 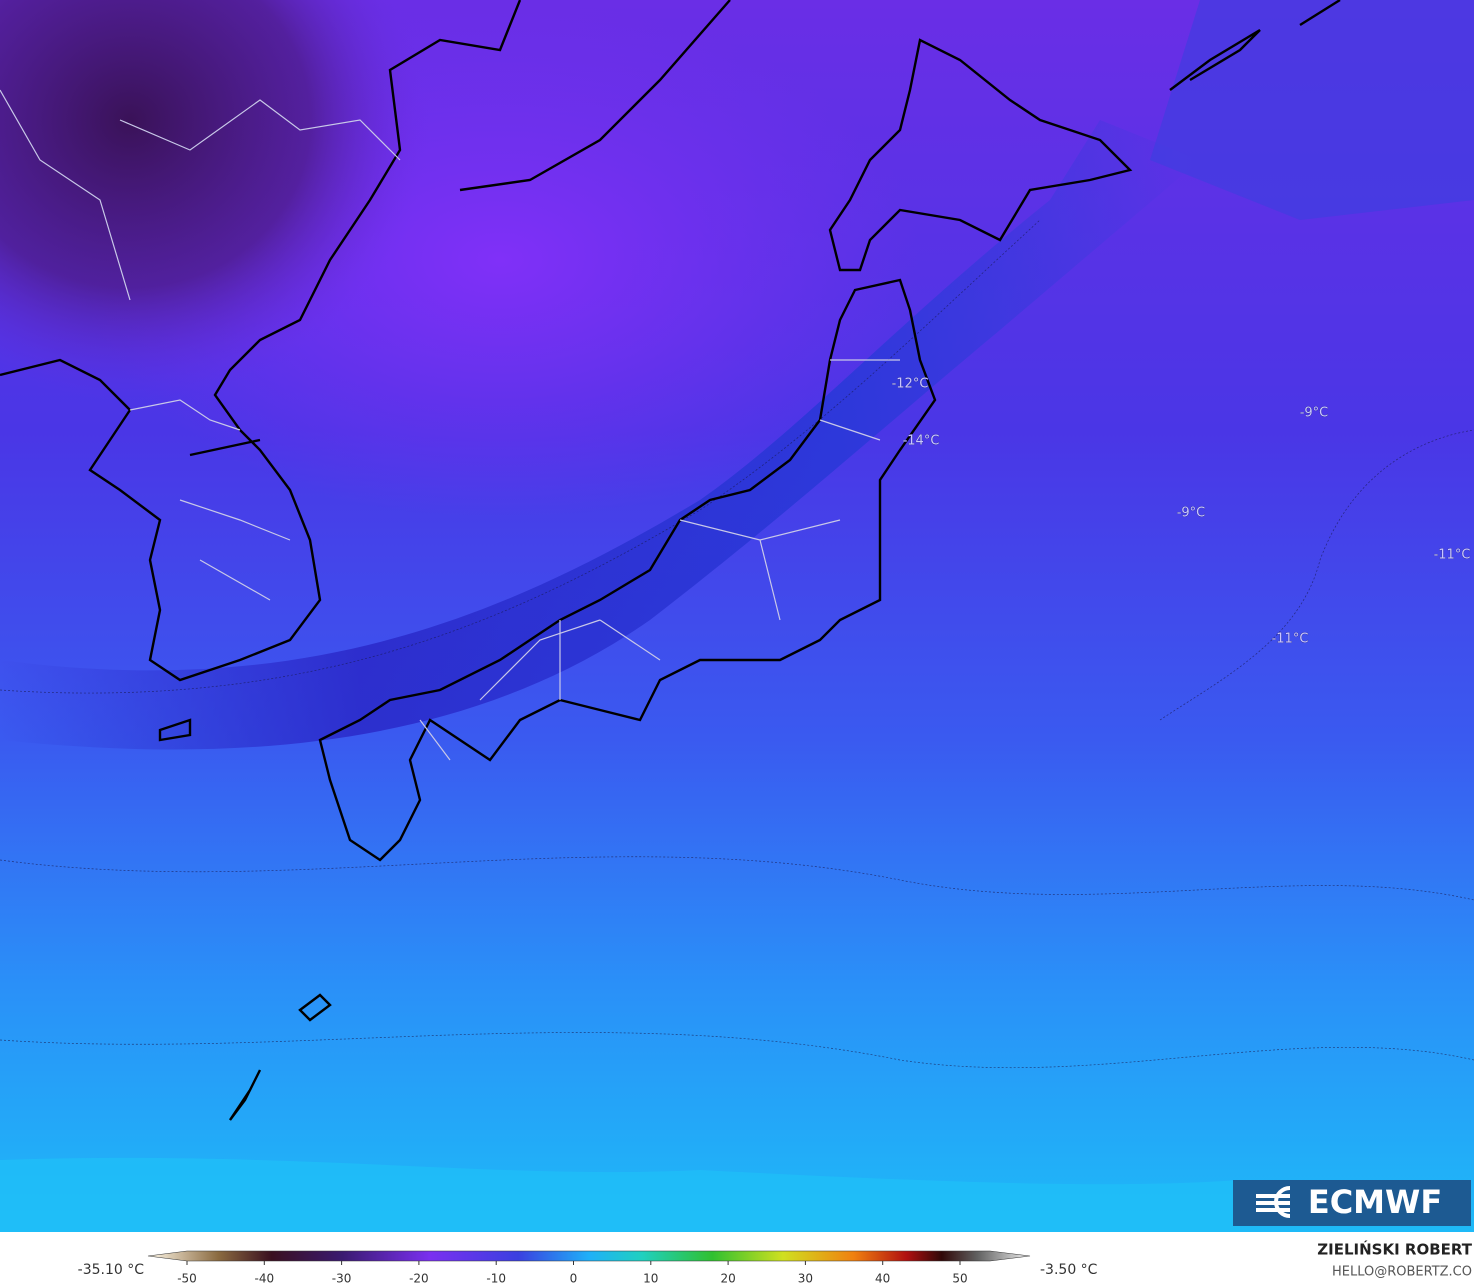 I want to click on contour-label: -14°C, so click(x=921, y=441).